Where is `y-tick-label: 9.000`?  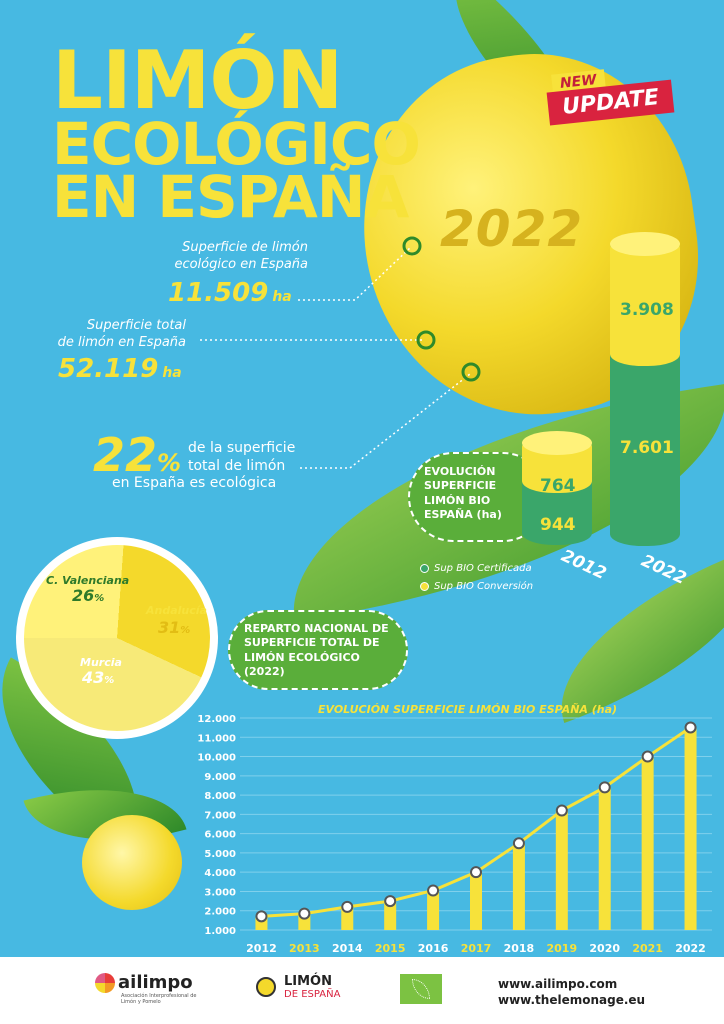
y-tick-label: 9.000 is located at coordinates (220, 777).